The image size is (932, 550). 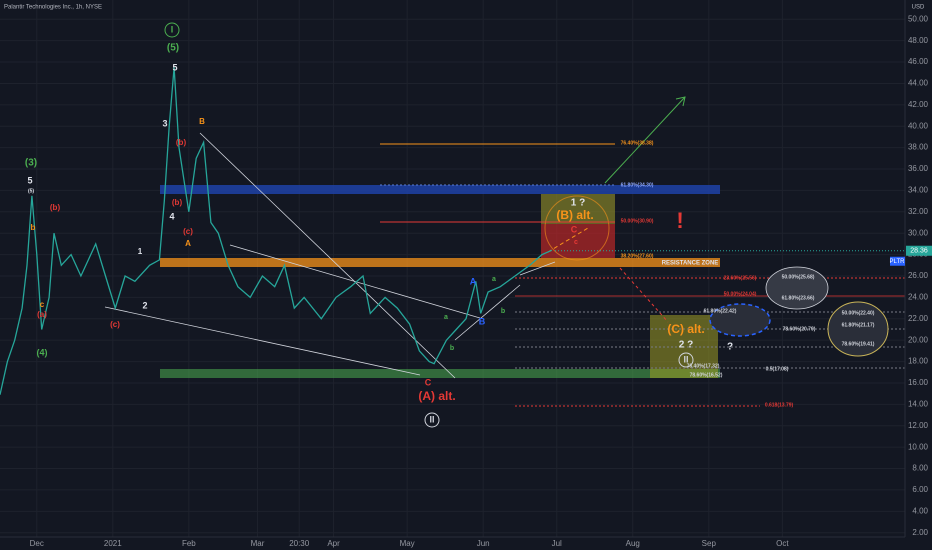 What do you see at coordinates (918, 318) in the screenshot?
I see `y-tick-label: 22.00` at bounding box center [918, 318].